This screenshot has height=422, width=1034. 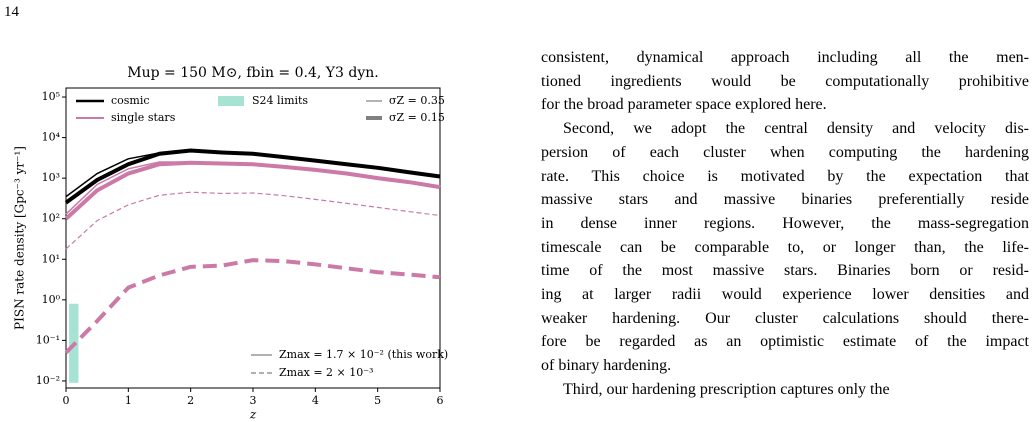 I want to click on y-tick-label: 10⁻¹, so click(x=48, y=339).